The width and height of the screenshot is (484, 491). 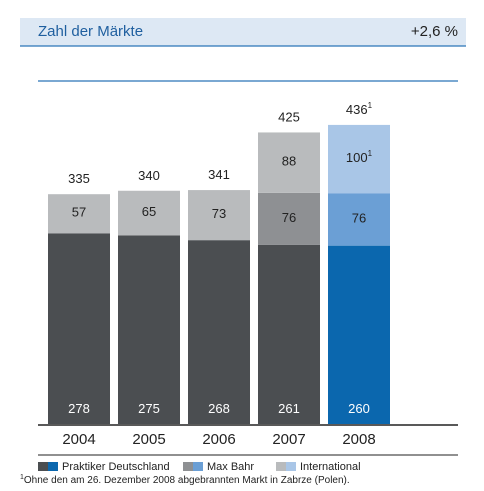 I want to click on value-text: 88, so click(x=289, y=161).